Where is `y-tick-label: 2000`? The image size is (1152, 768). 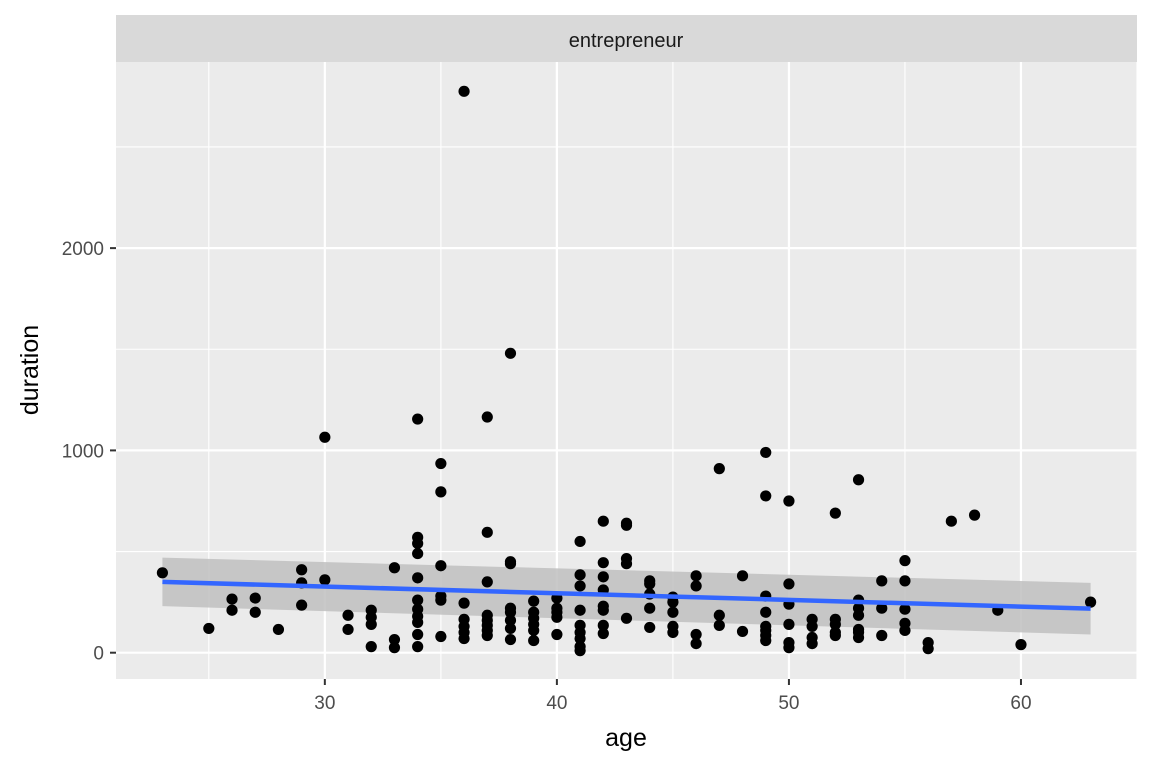
y-tick-label: 2000 is located at coordinates (83, 249).